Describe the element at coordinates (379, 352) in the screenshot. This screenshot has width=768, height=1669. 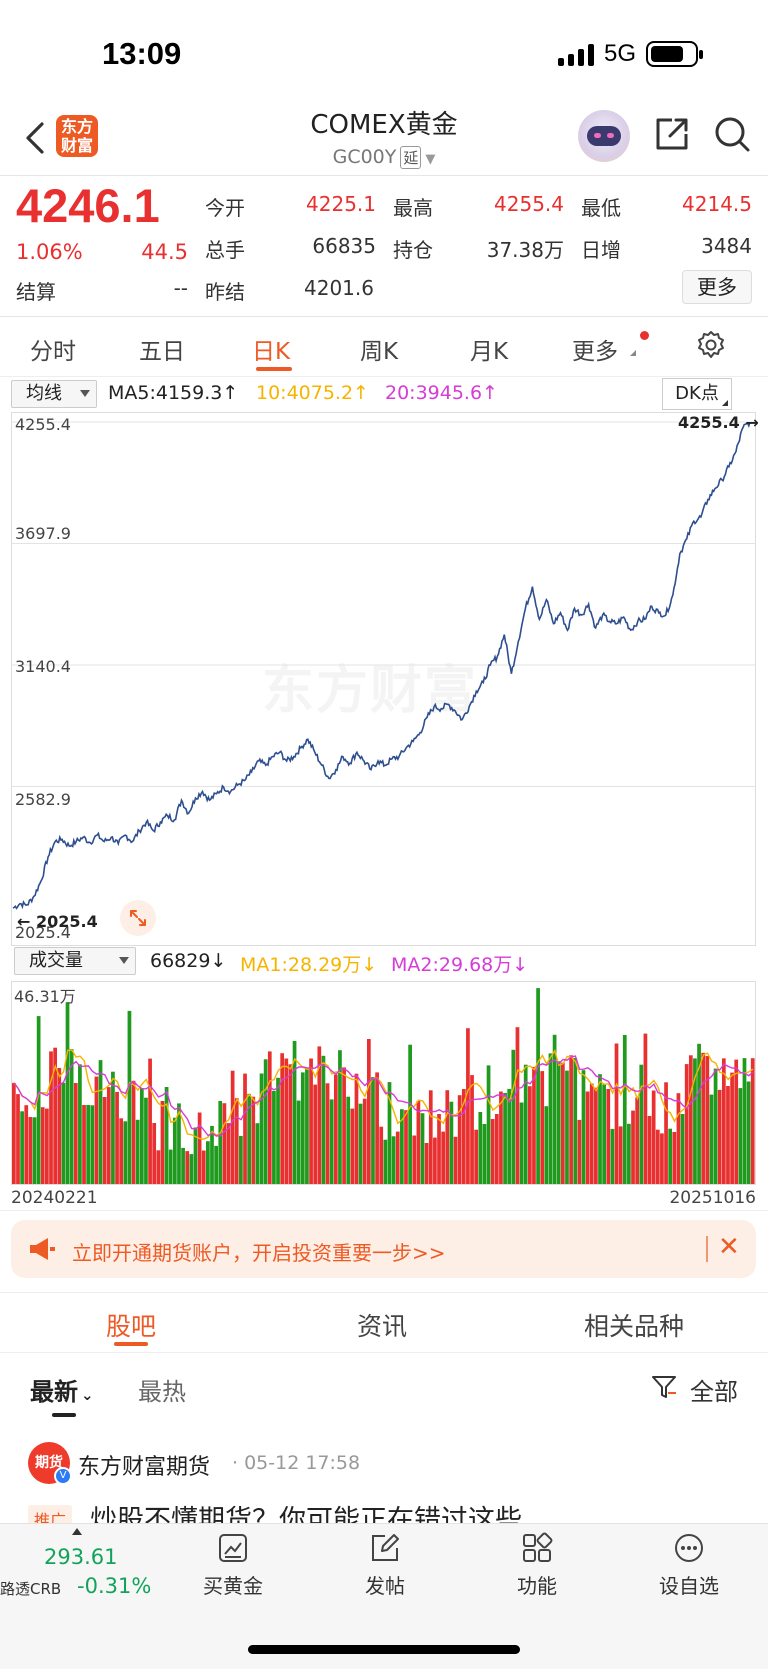
I see `tab-weekly-k: 周K` at that location.